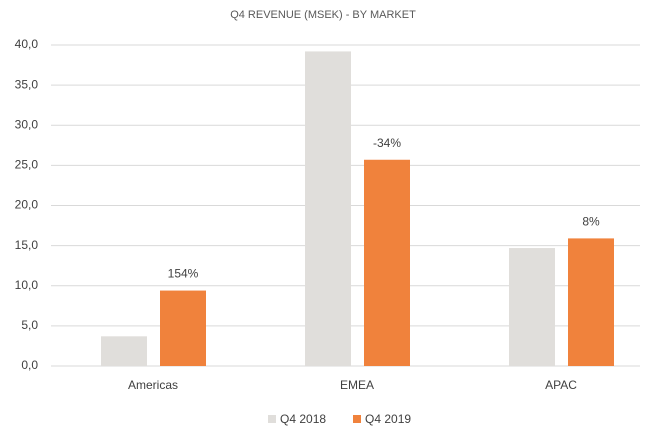  I want to click on y-tick-label: 10,0, so click(27, 285).